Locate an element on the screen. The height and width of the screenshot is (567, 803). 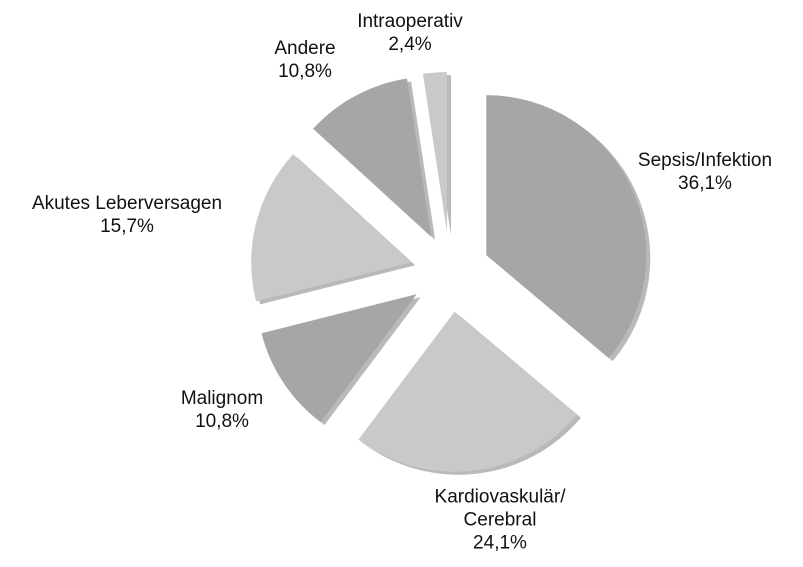
value-label: 24,1% is located at coordinates (500, 543).